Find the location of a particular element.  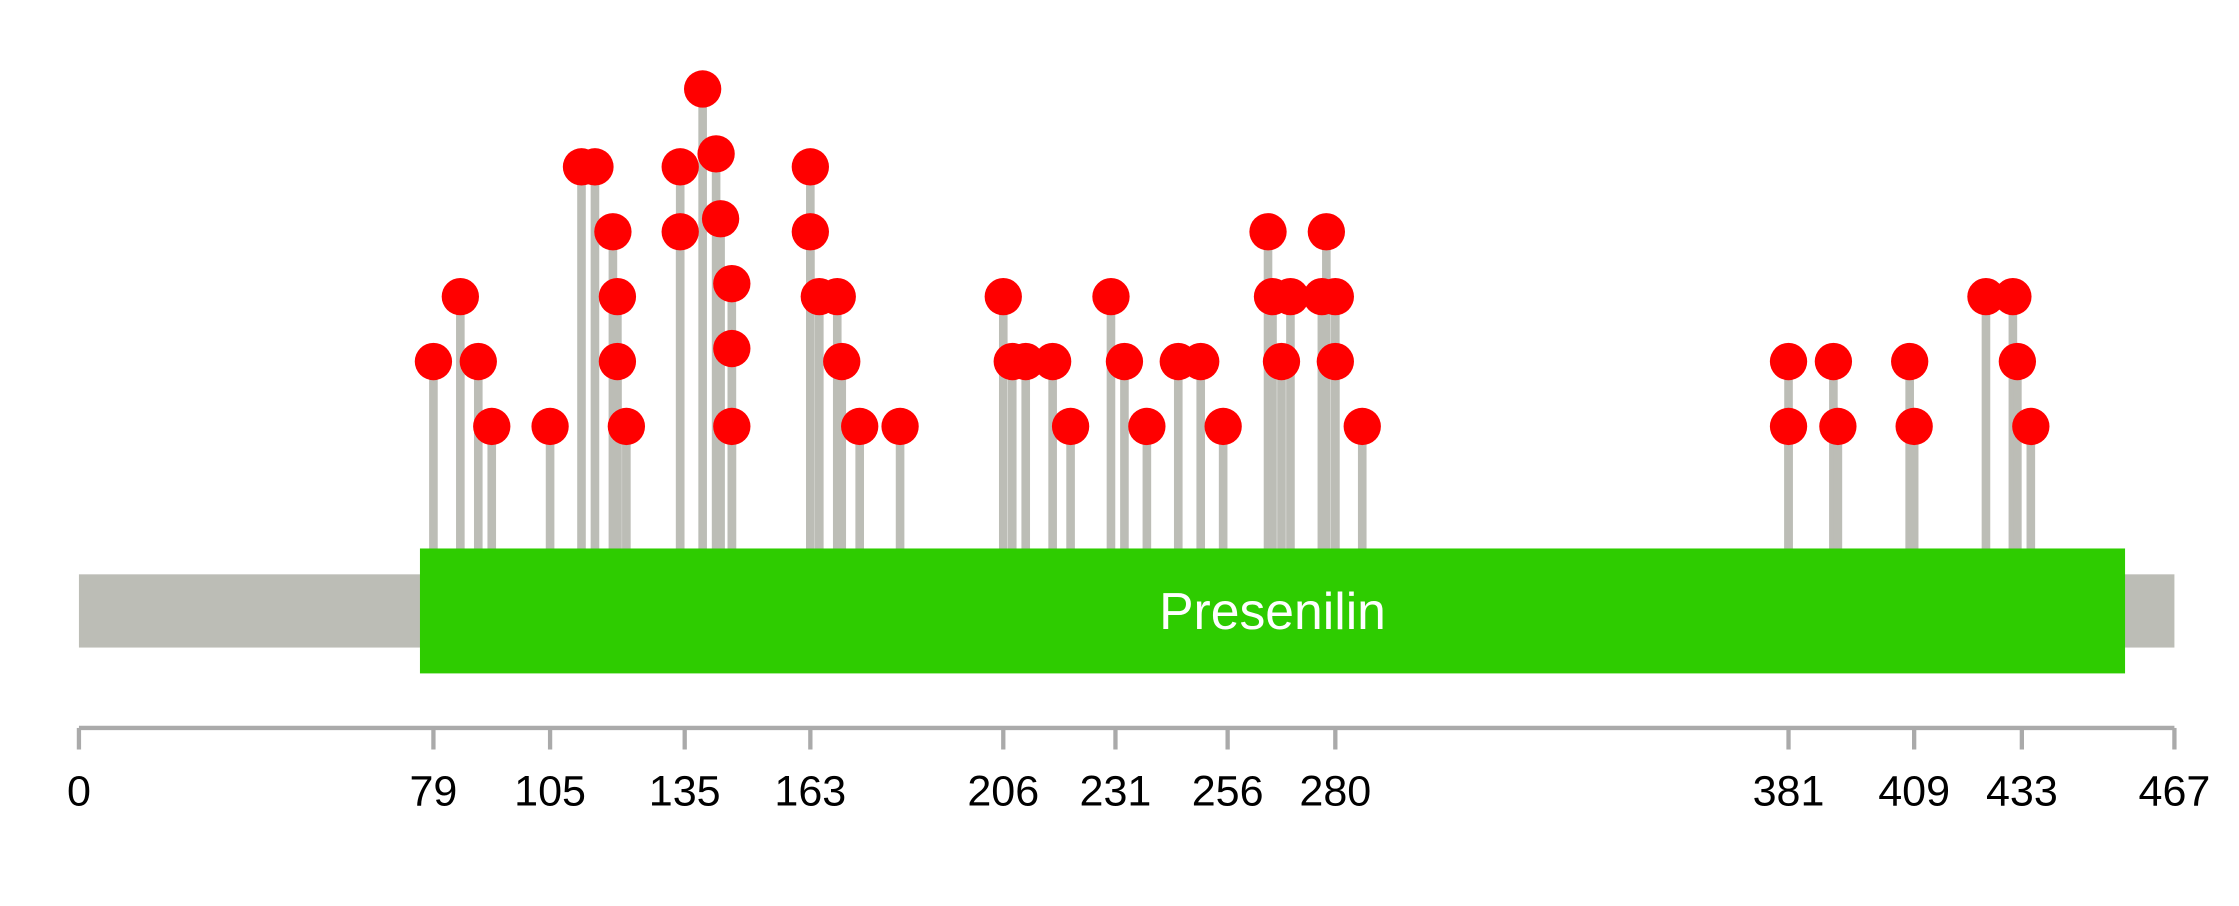

x-tick-label: 280 is located at coordinates (1335, 791).